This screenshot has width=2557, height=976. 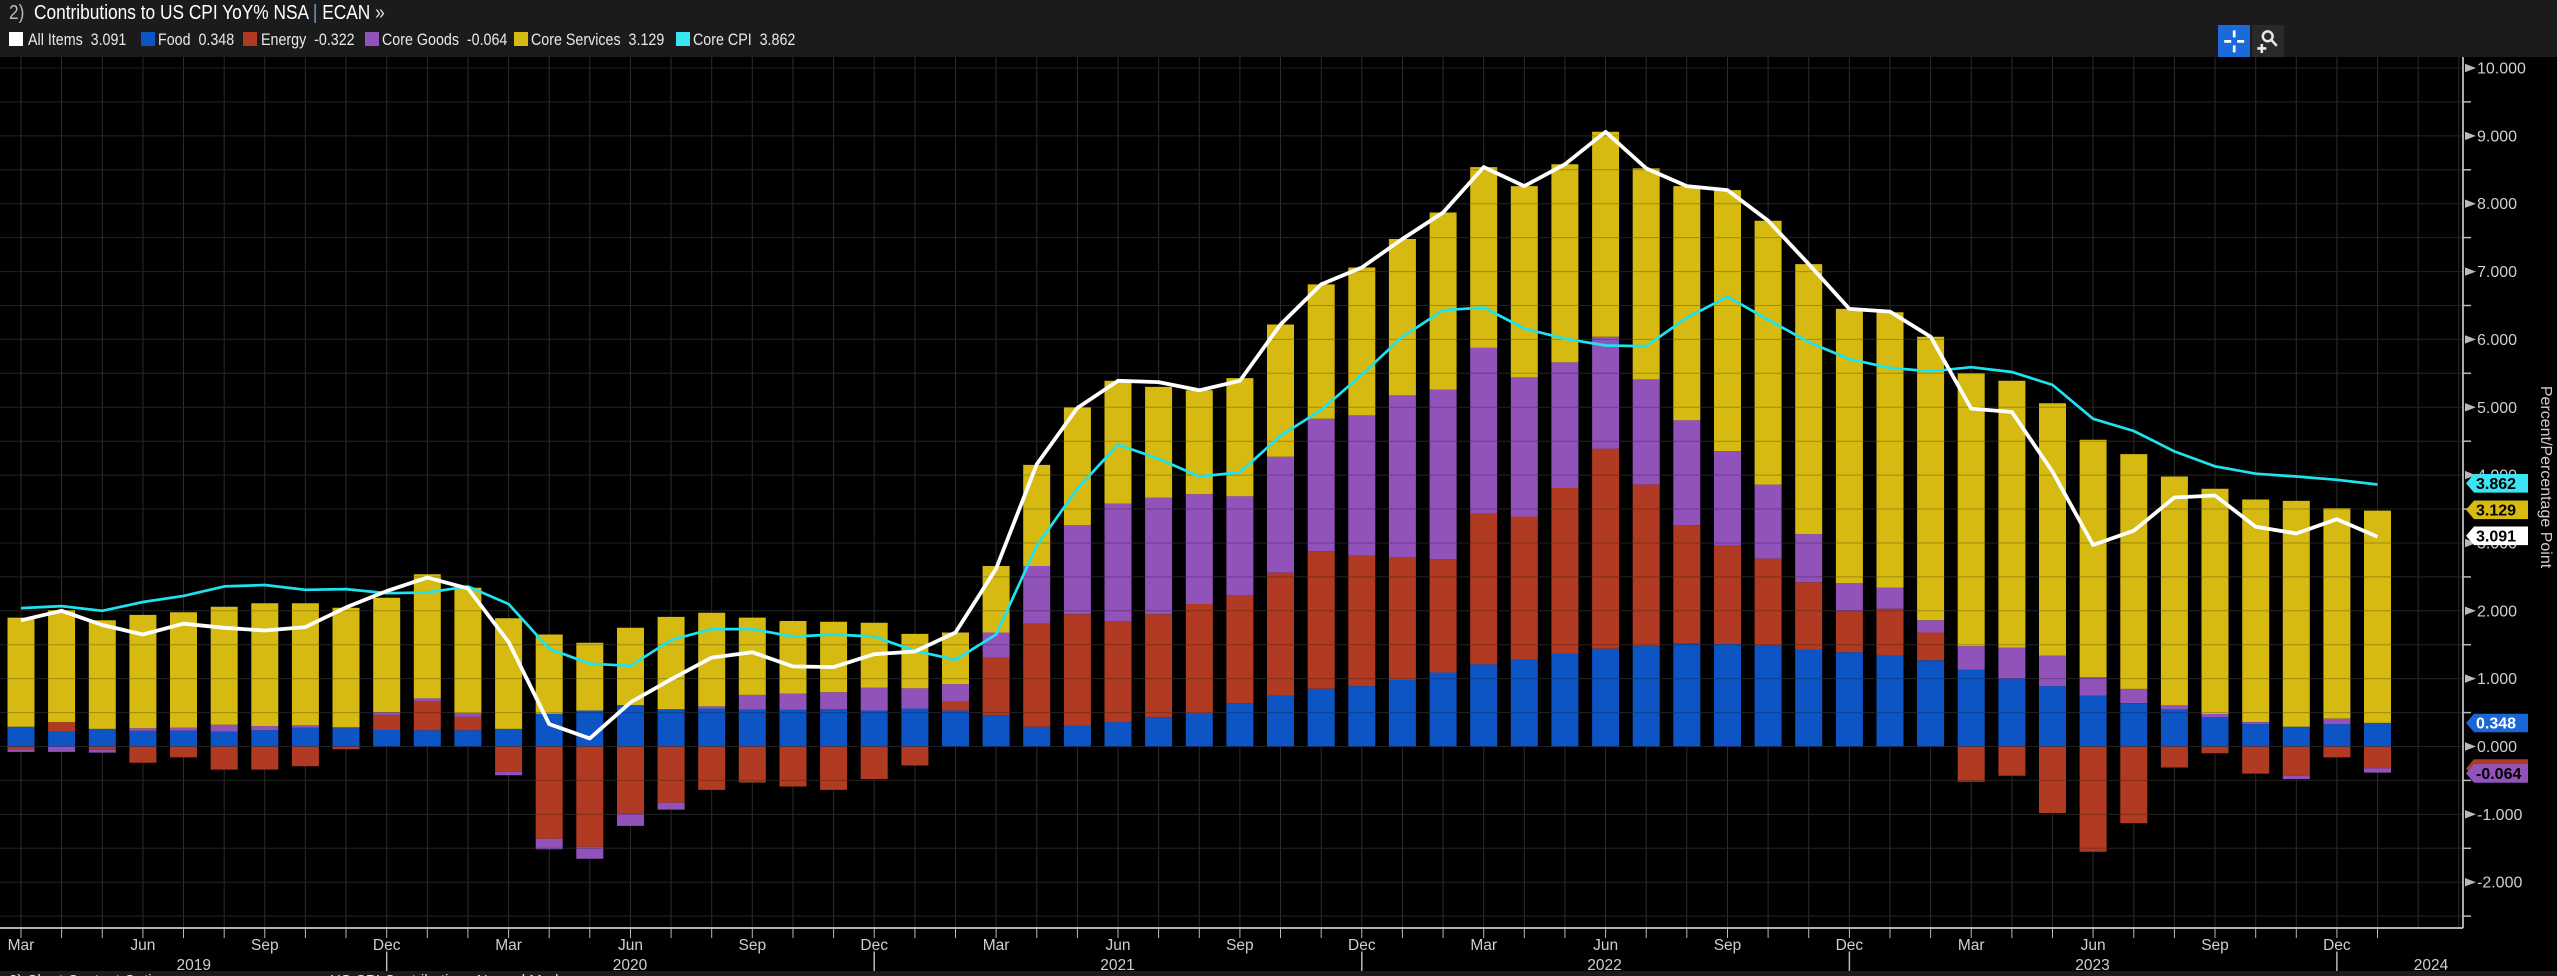 What do you see at coordinates (2496, 536) in the screenshot?
I see `svg-text: 3.091` at bounding box center [2496, 536].